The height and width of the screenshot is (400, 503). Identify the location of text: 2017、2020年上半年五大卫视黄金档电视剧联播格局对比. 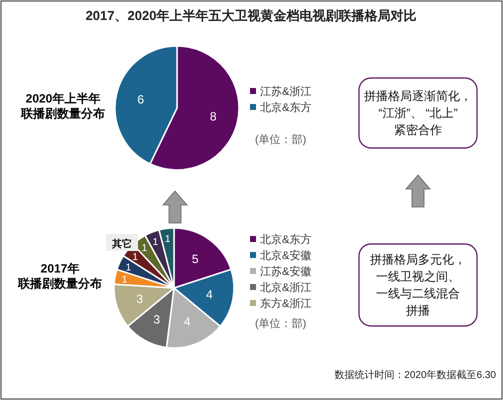
(251, 15).